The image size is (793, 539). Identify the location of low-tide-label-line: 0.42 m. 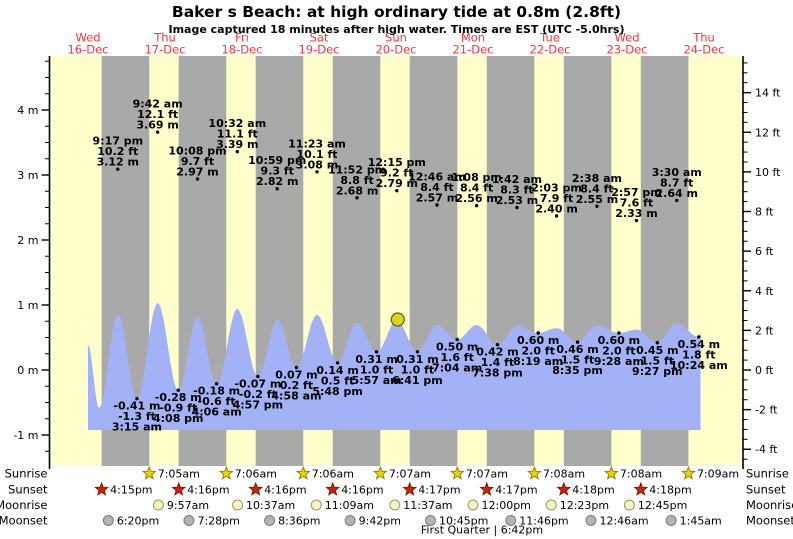
(497, 352).